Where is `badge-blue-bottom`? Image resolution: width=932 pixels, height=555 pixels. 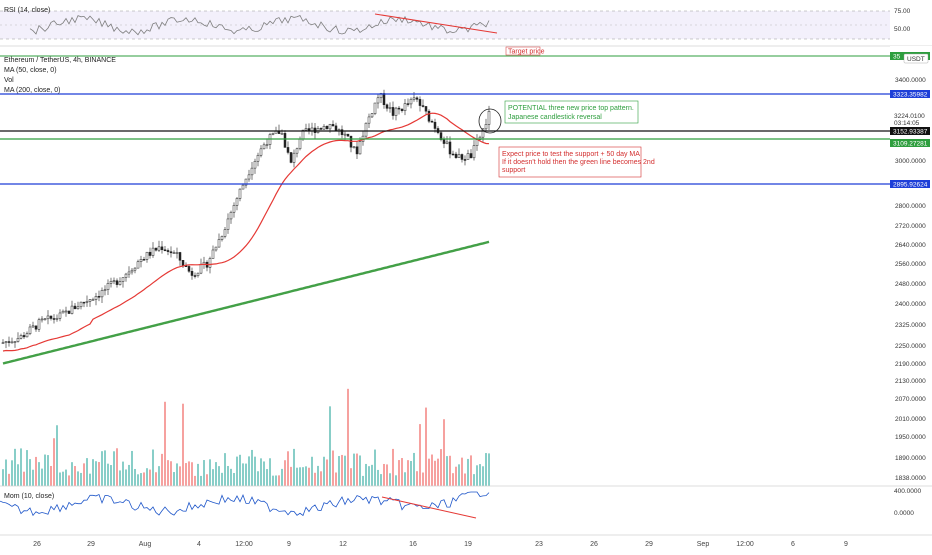
badge-blue-bottom is located at coordinates (910, 184).